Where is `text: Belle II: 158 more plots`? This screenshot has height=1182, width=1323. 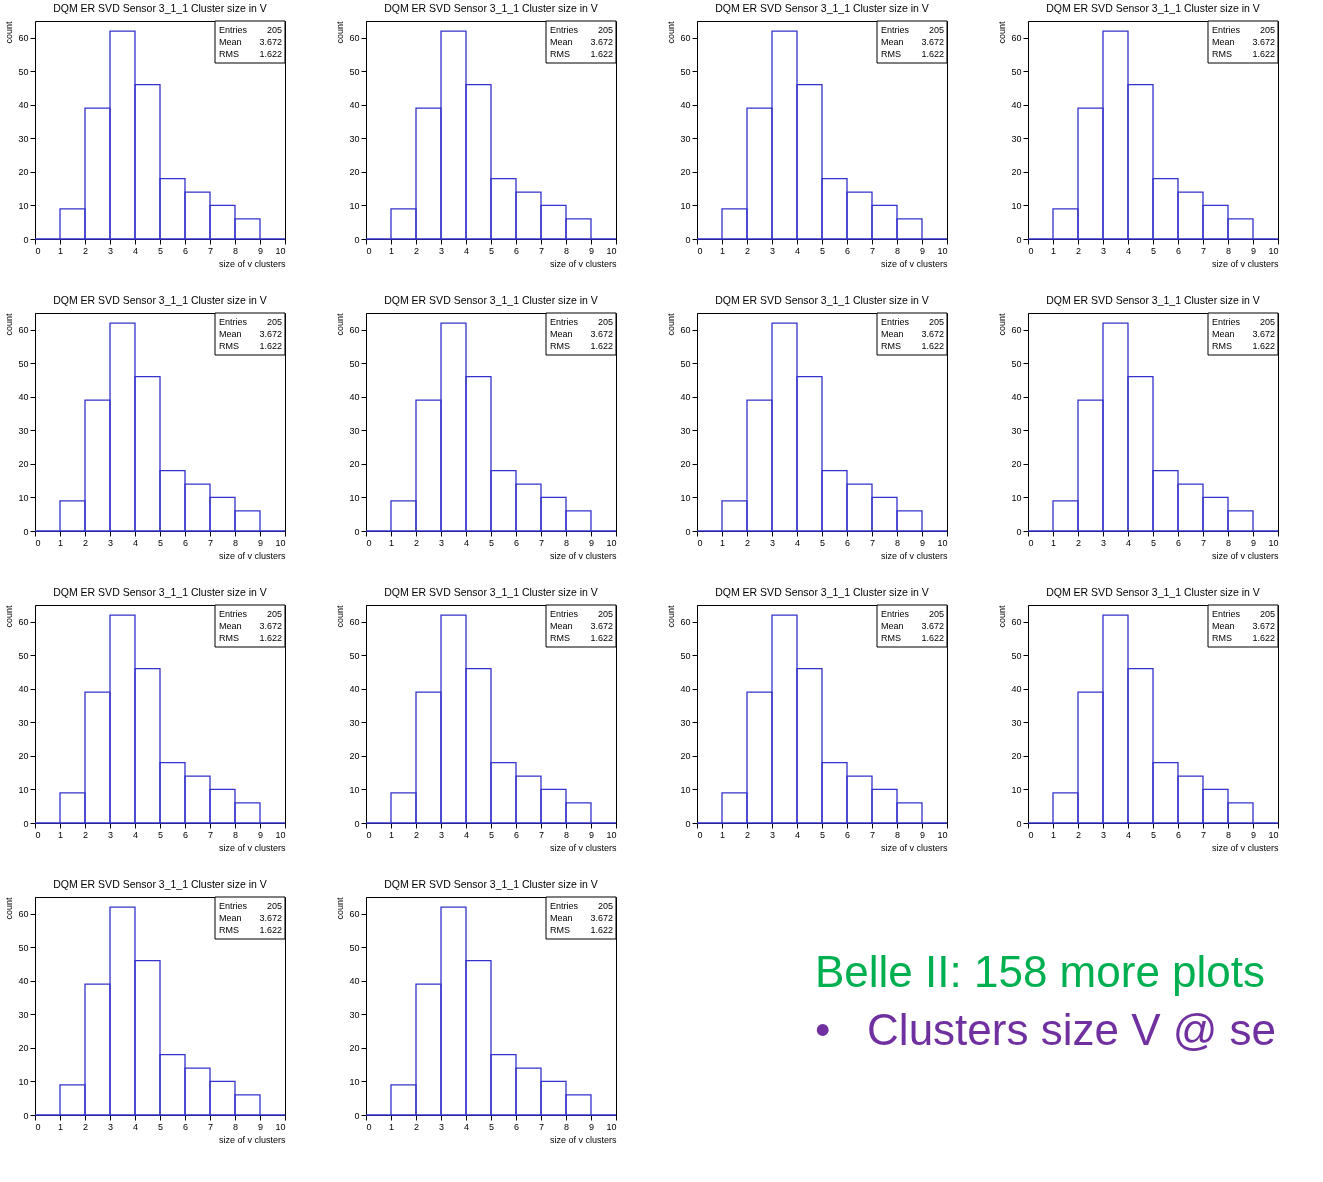 text: Belle II: 158 more plots is located at coordinates (1040, 972).